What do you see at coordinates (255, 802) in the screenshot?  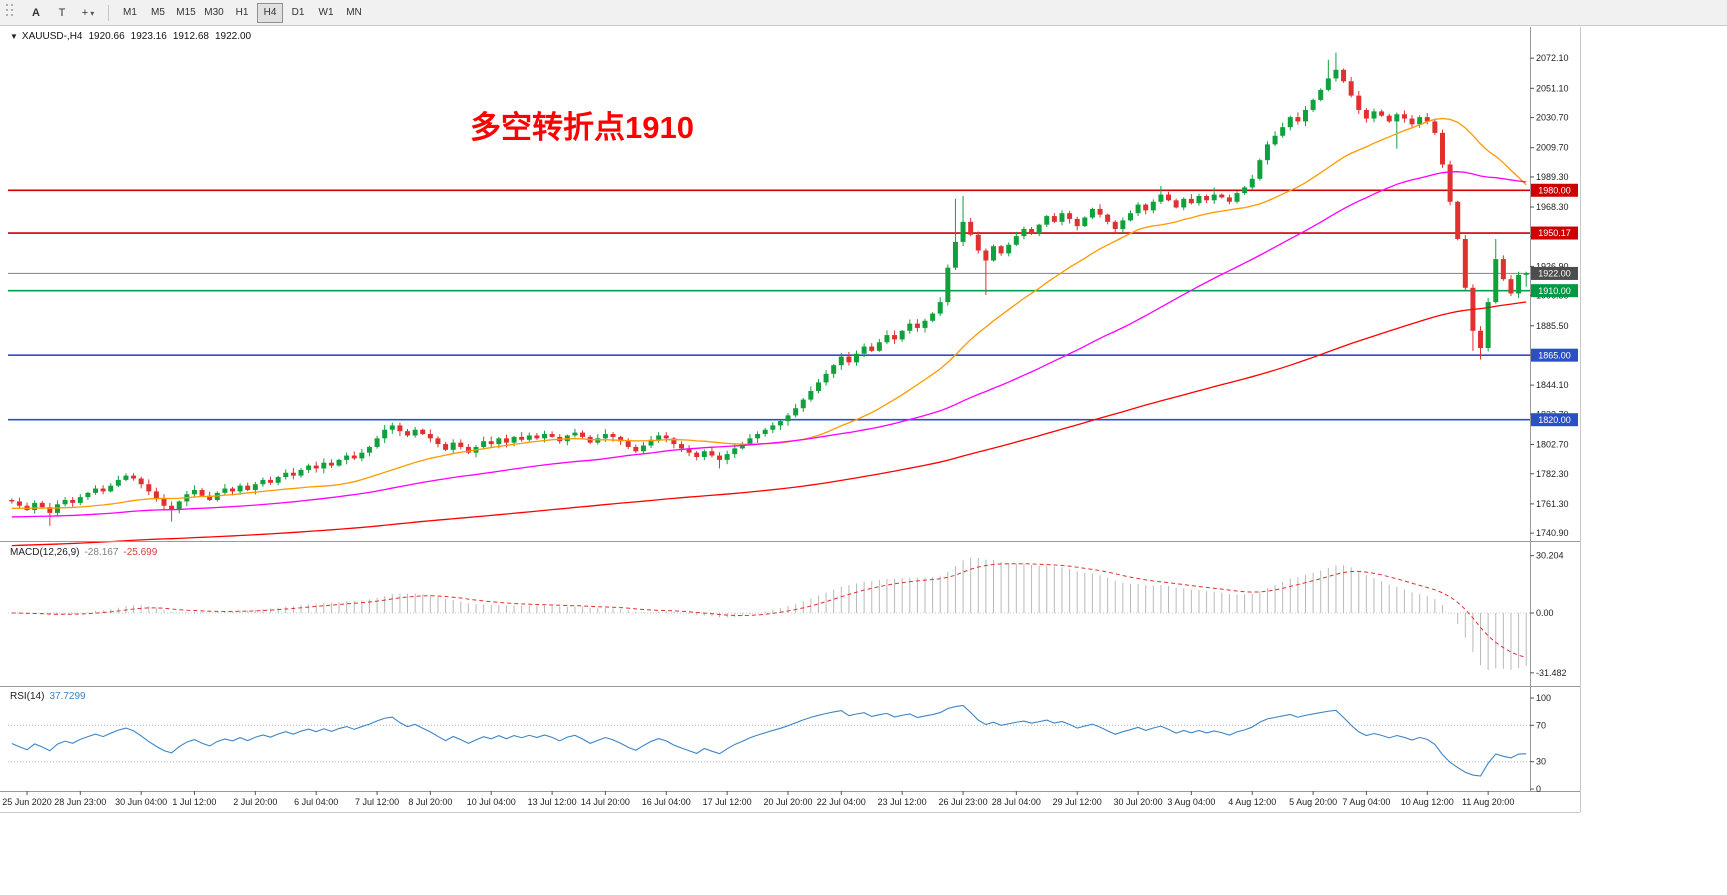 I see `svg-text: 2 Jul 20:00` at bounding box center [255, 802].